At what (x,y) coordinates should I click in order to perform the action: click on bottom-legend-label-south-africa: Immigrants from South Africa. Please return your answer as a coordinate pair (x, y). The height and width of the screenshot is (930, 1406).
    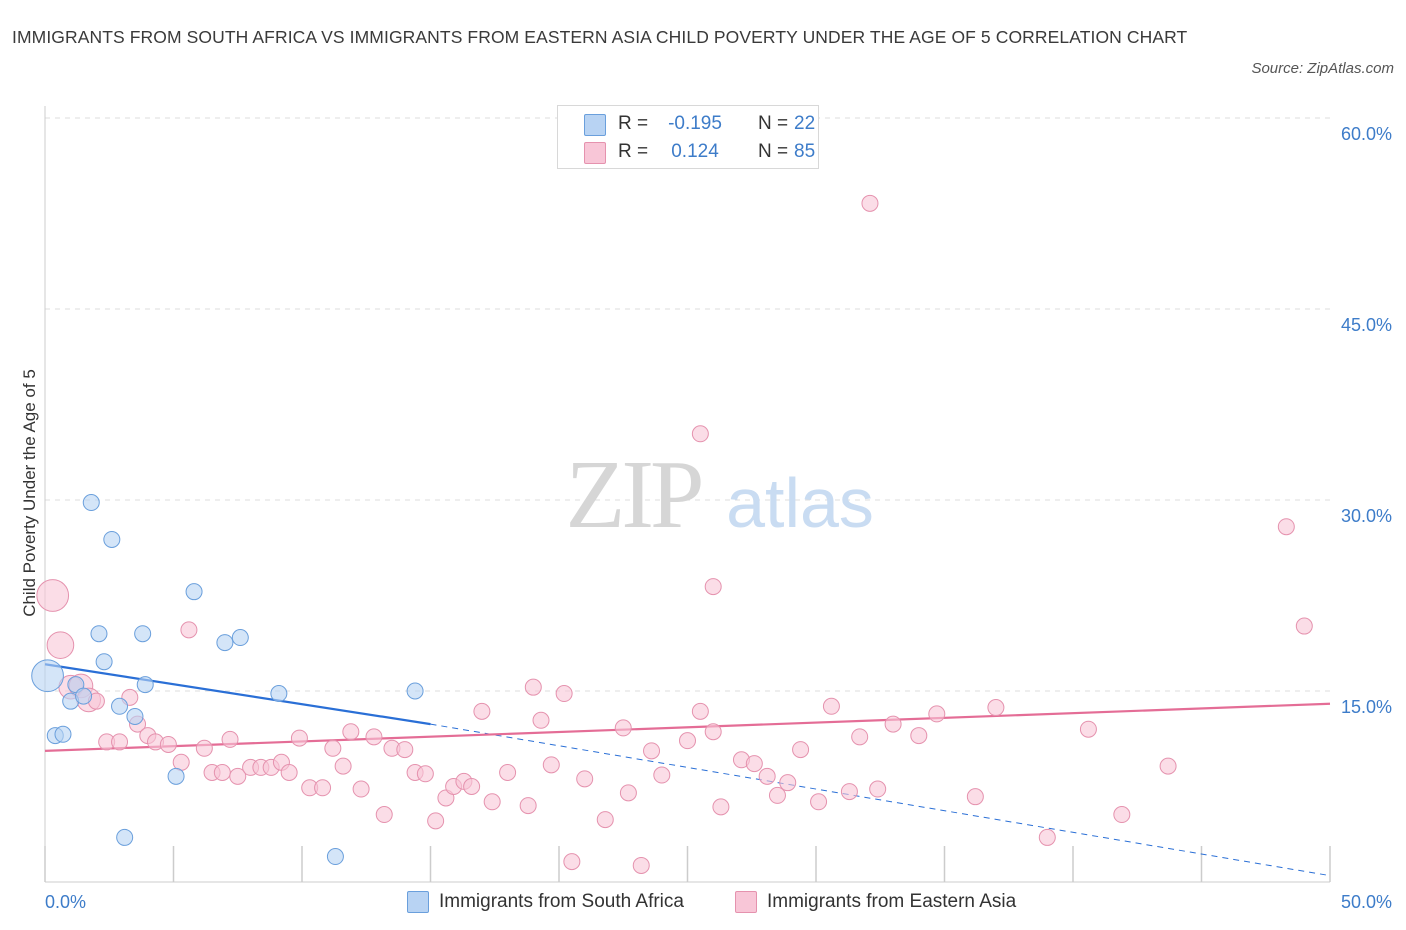
    Looking at the image, I should click on (561, 901).